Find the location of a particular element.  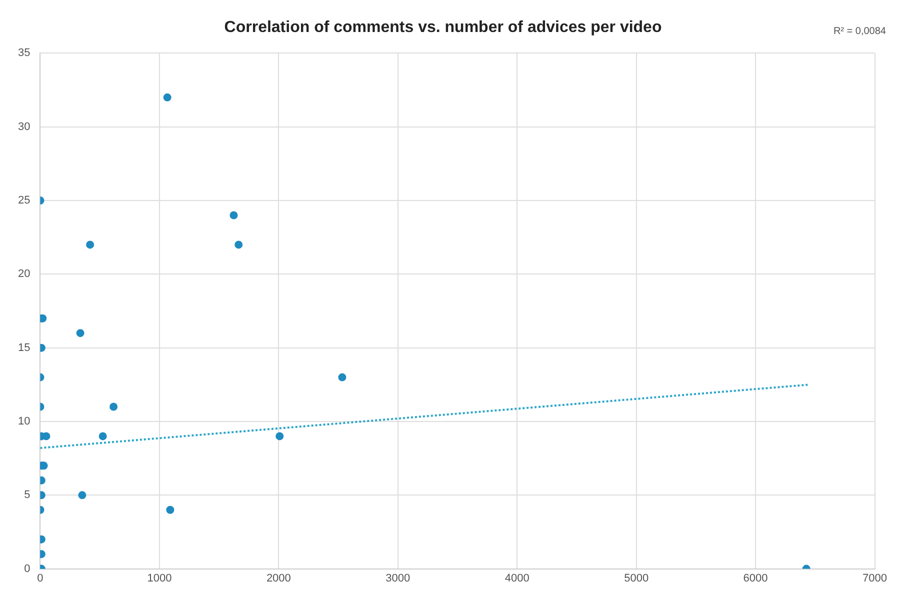

x-tick-label: 4000 is located at coordinates (517, 578).